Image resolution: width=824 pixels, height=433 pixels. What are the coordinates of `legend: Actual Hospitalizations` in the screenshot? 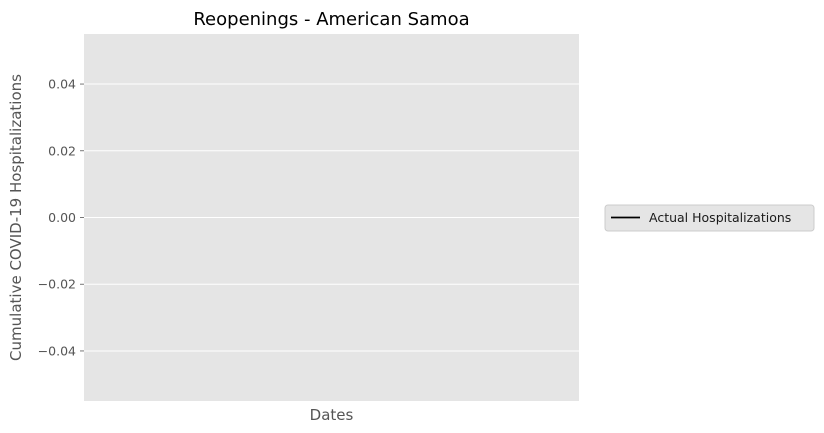 It's located at (709, 218).